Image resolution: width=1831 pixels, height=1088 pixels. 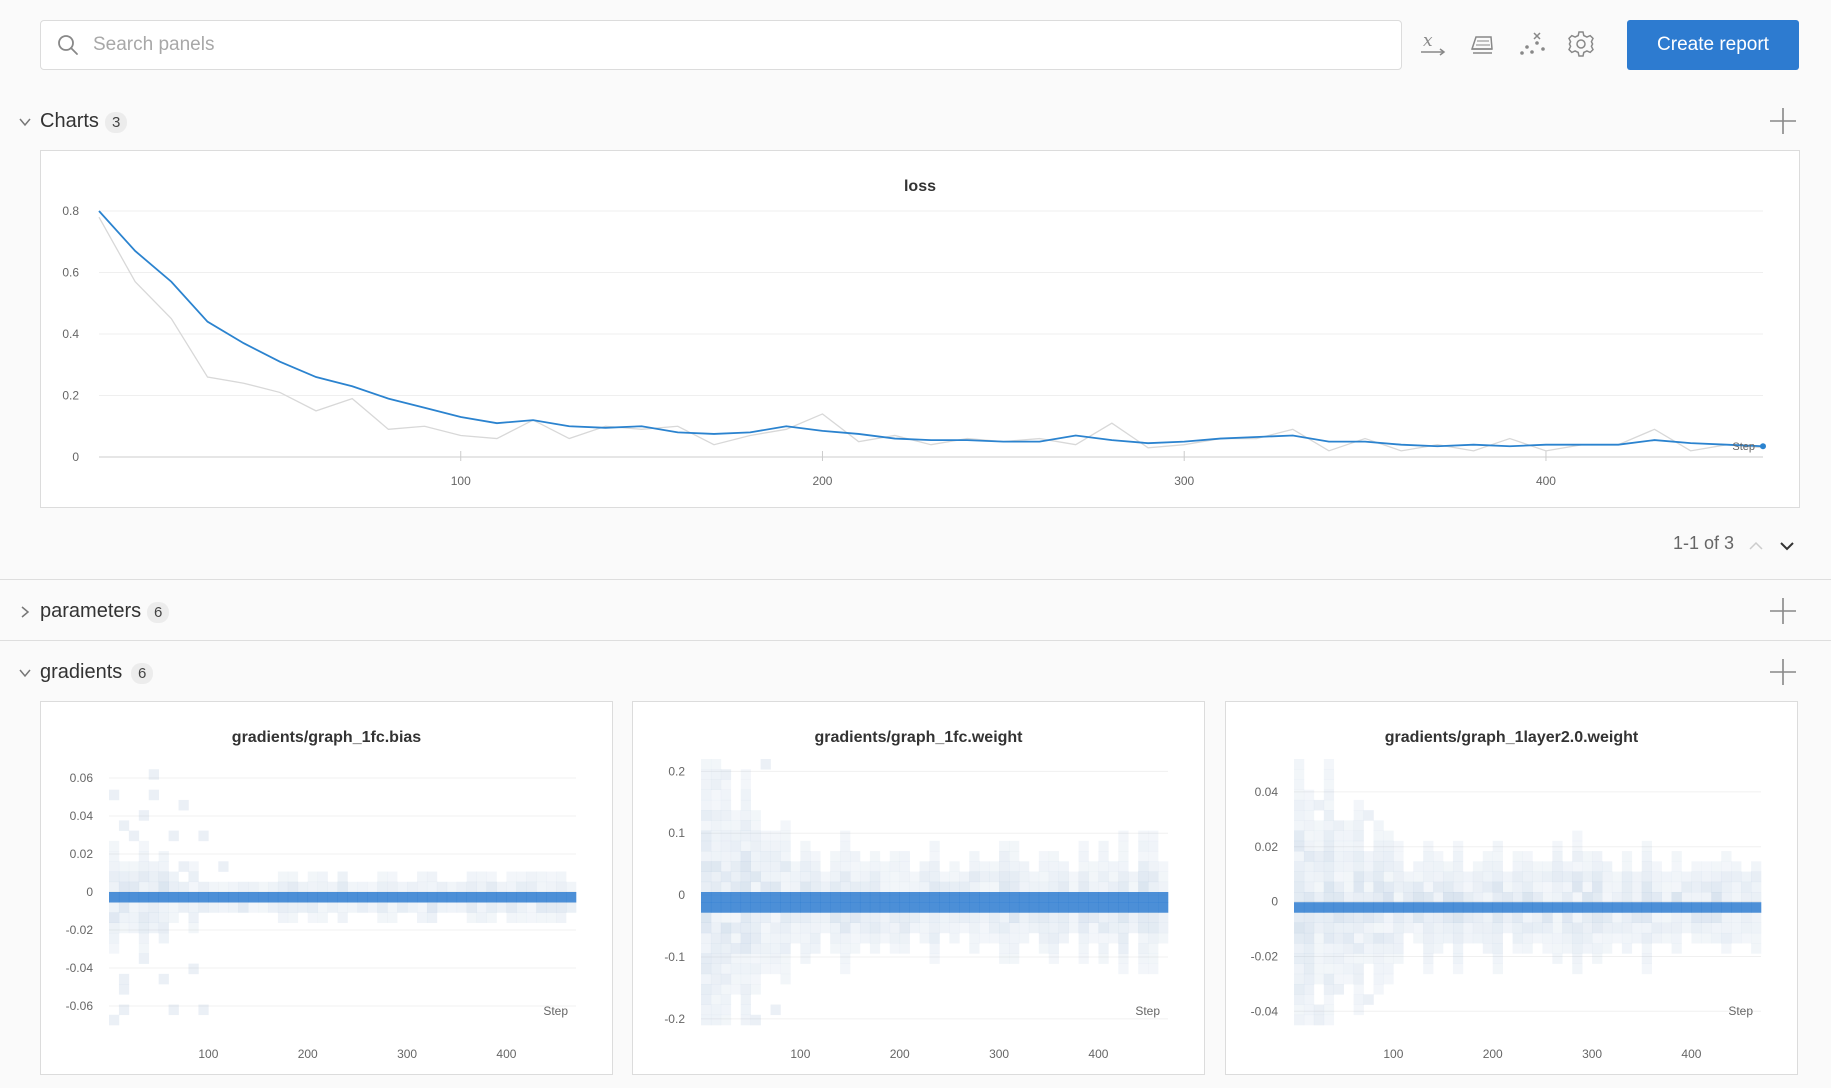 I want to click on section-header-charts: Charts 3, so click(x=915, y=122).